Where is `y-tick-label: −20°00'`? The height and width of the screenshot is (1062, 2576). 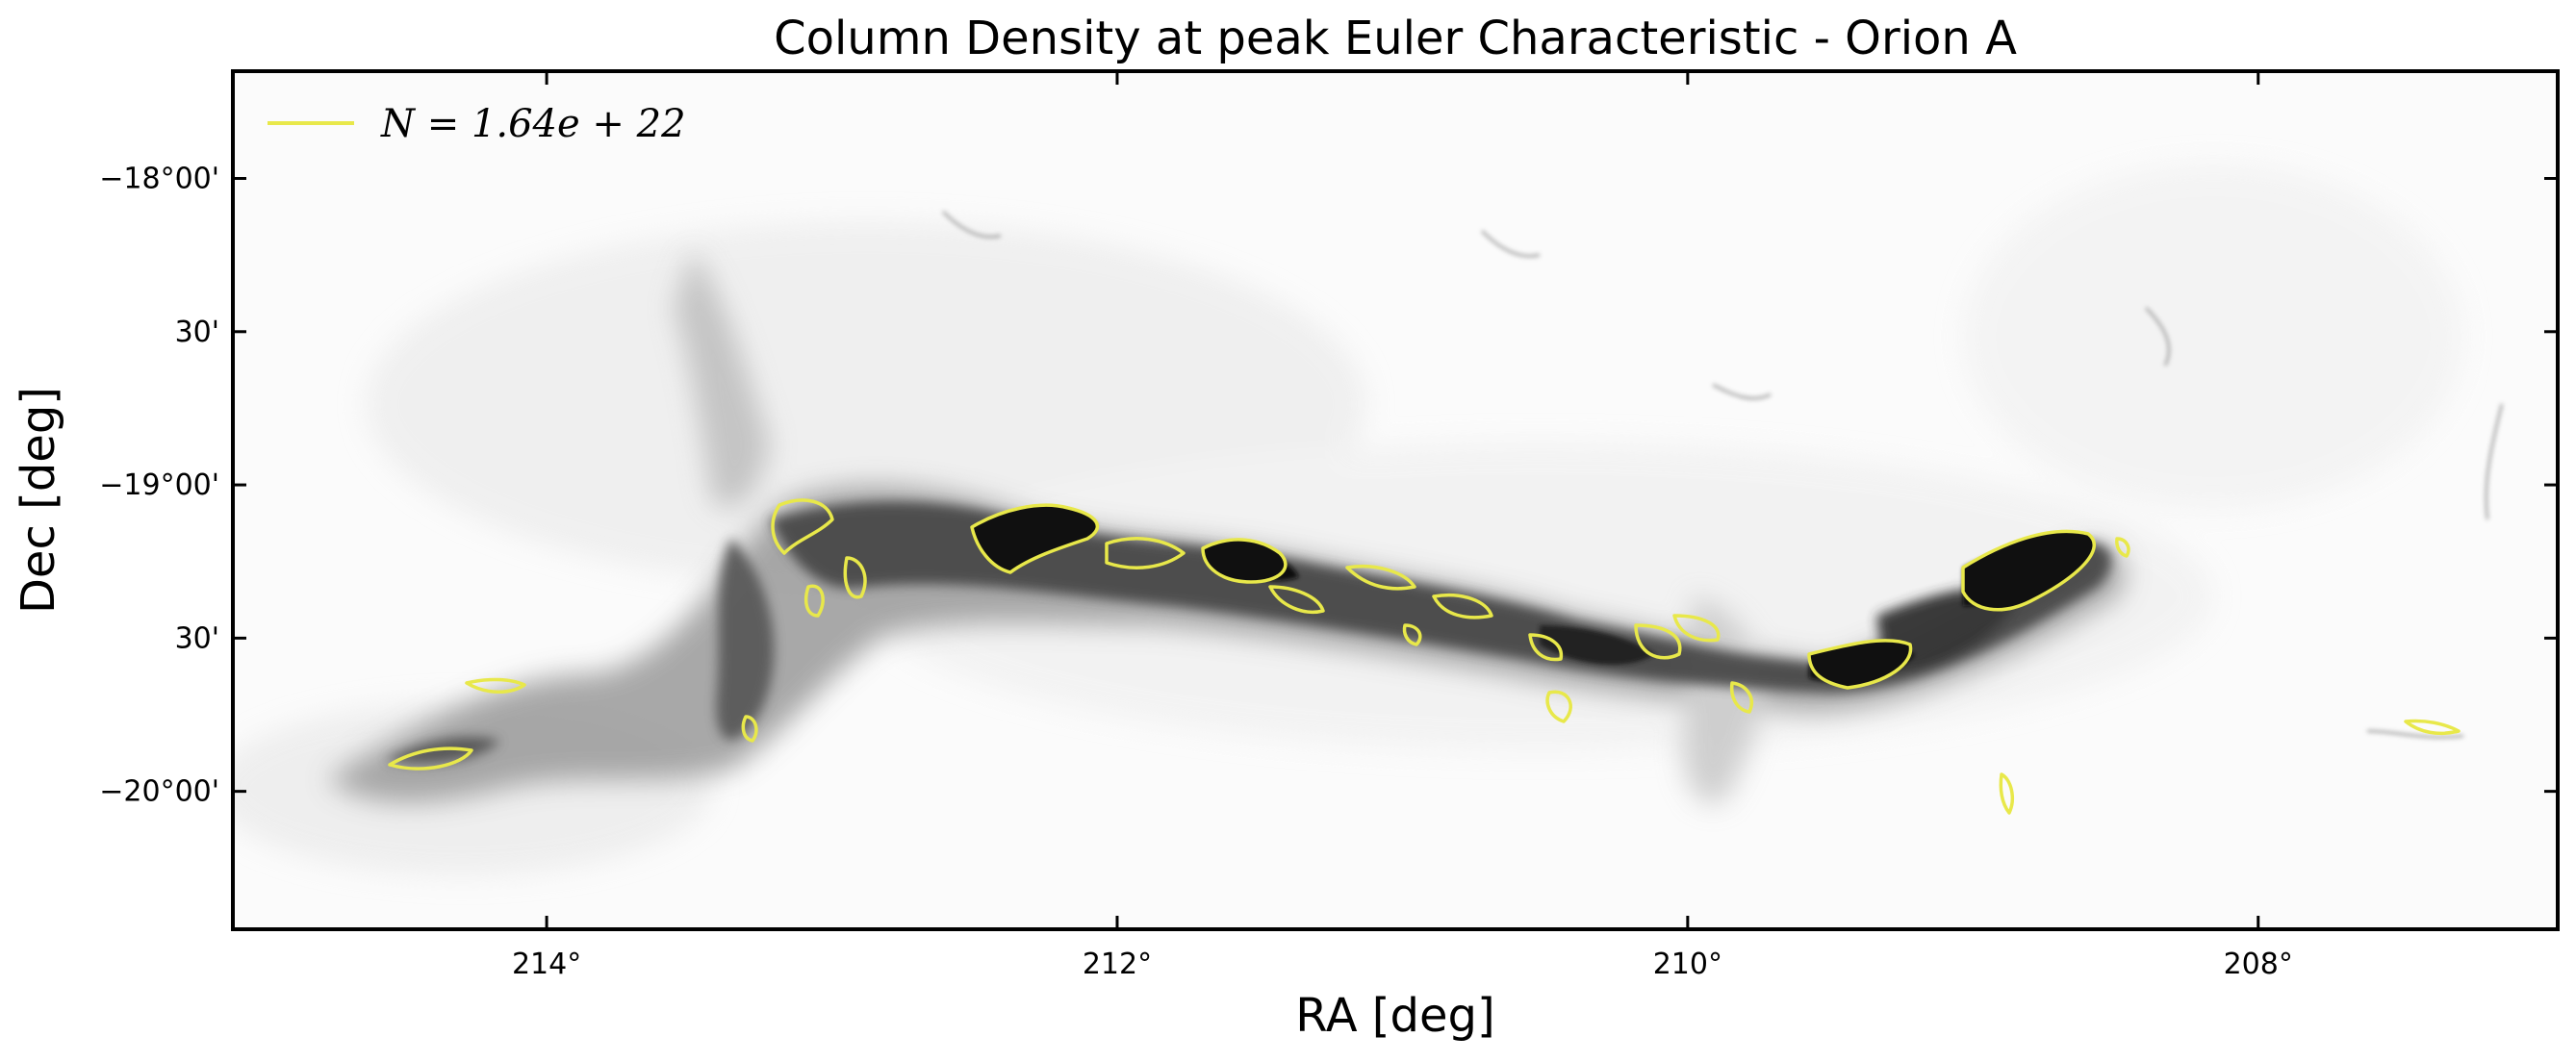 y-tick-label: −20°00' is located at coordinates (159, 792).